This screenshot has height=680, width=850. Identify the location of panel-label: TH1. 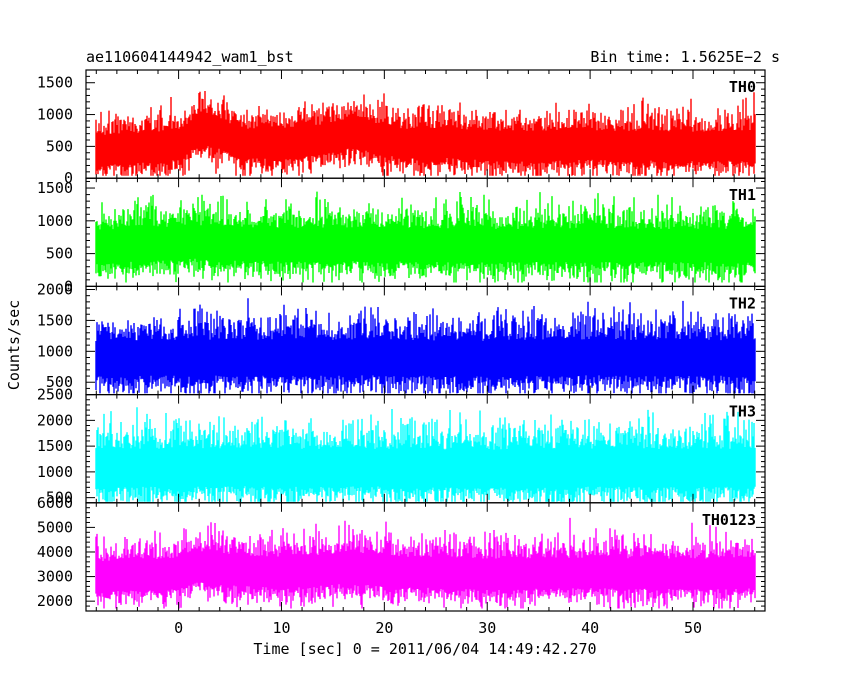
(742, 195).